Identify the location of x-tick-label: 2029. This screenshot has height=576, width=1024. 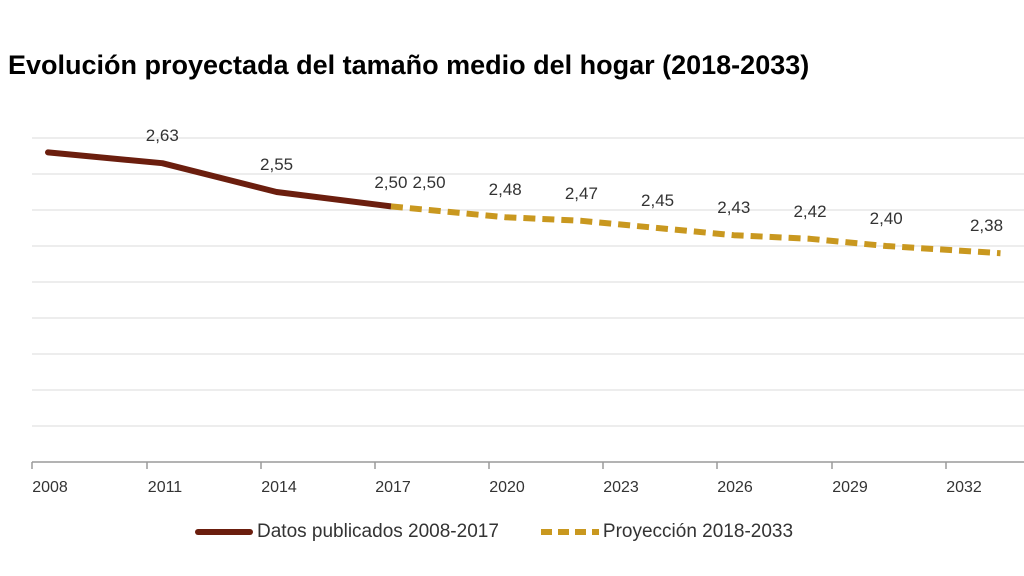
(850, 487).